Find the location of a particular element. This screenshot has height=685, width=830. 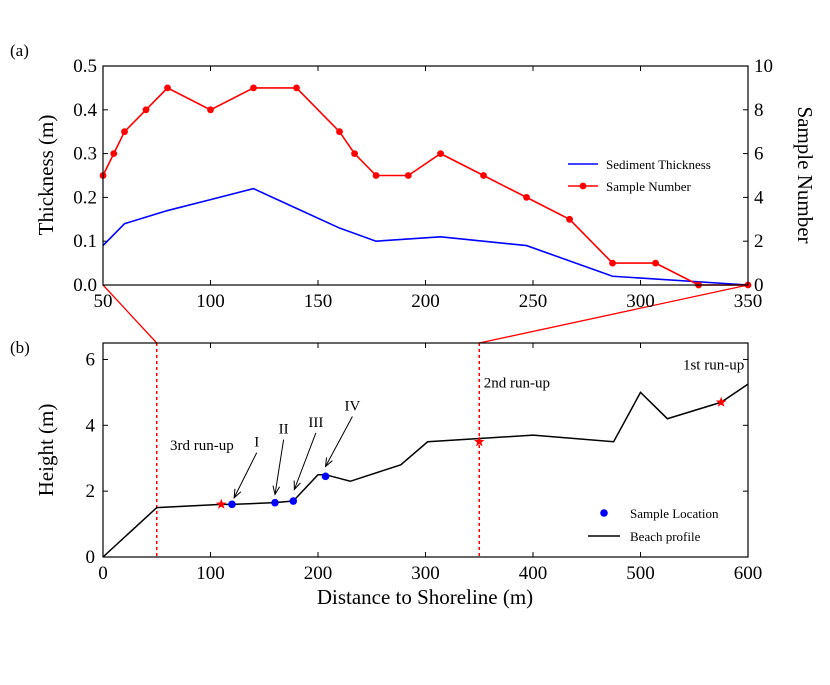

y-tick-label: 0.3 is located at coordinates (85, 154).